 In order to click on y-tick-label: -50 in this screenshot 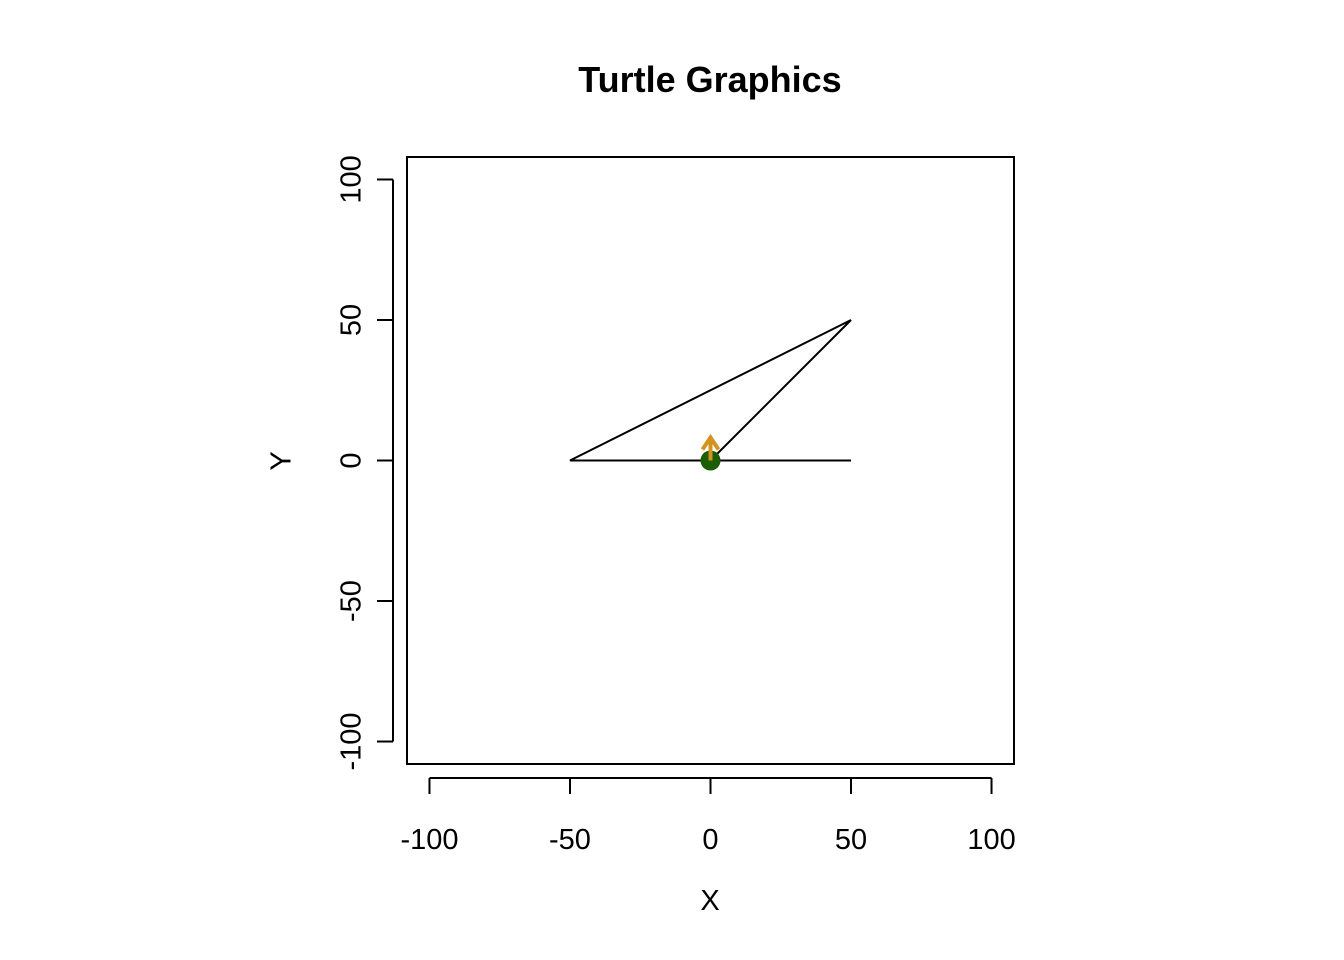, I will do `click(352, 601)`.